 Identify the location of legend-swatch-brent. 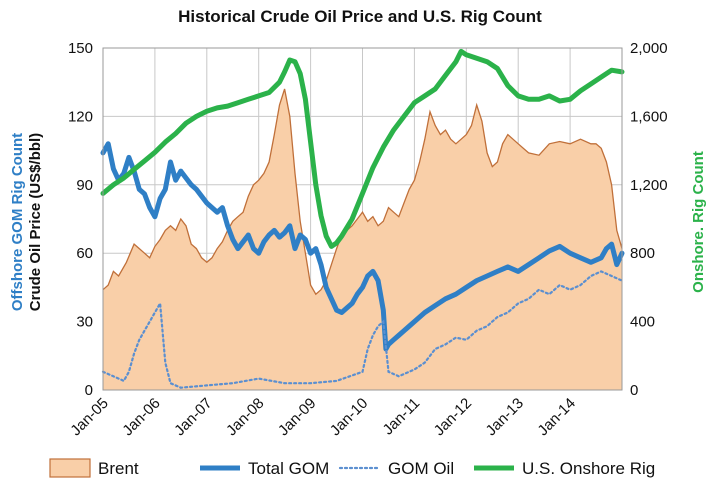
(70, 468).